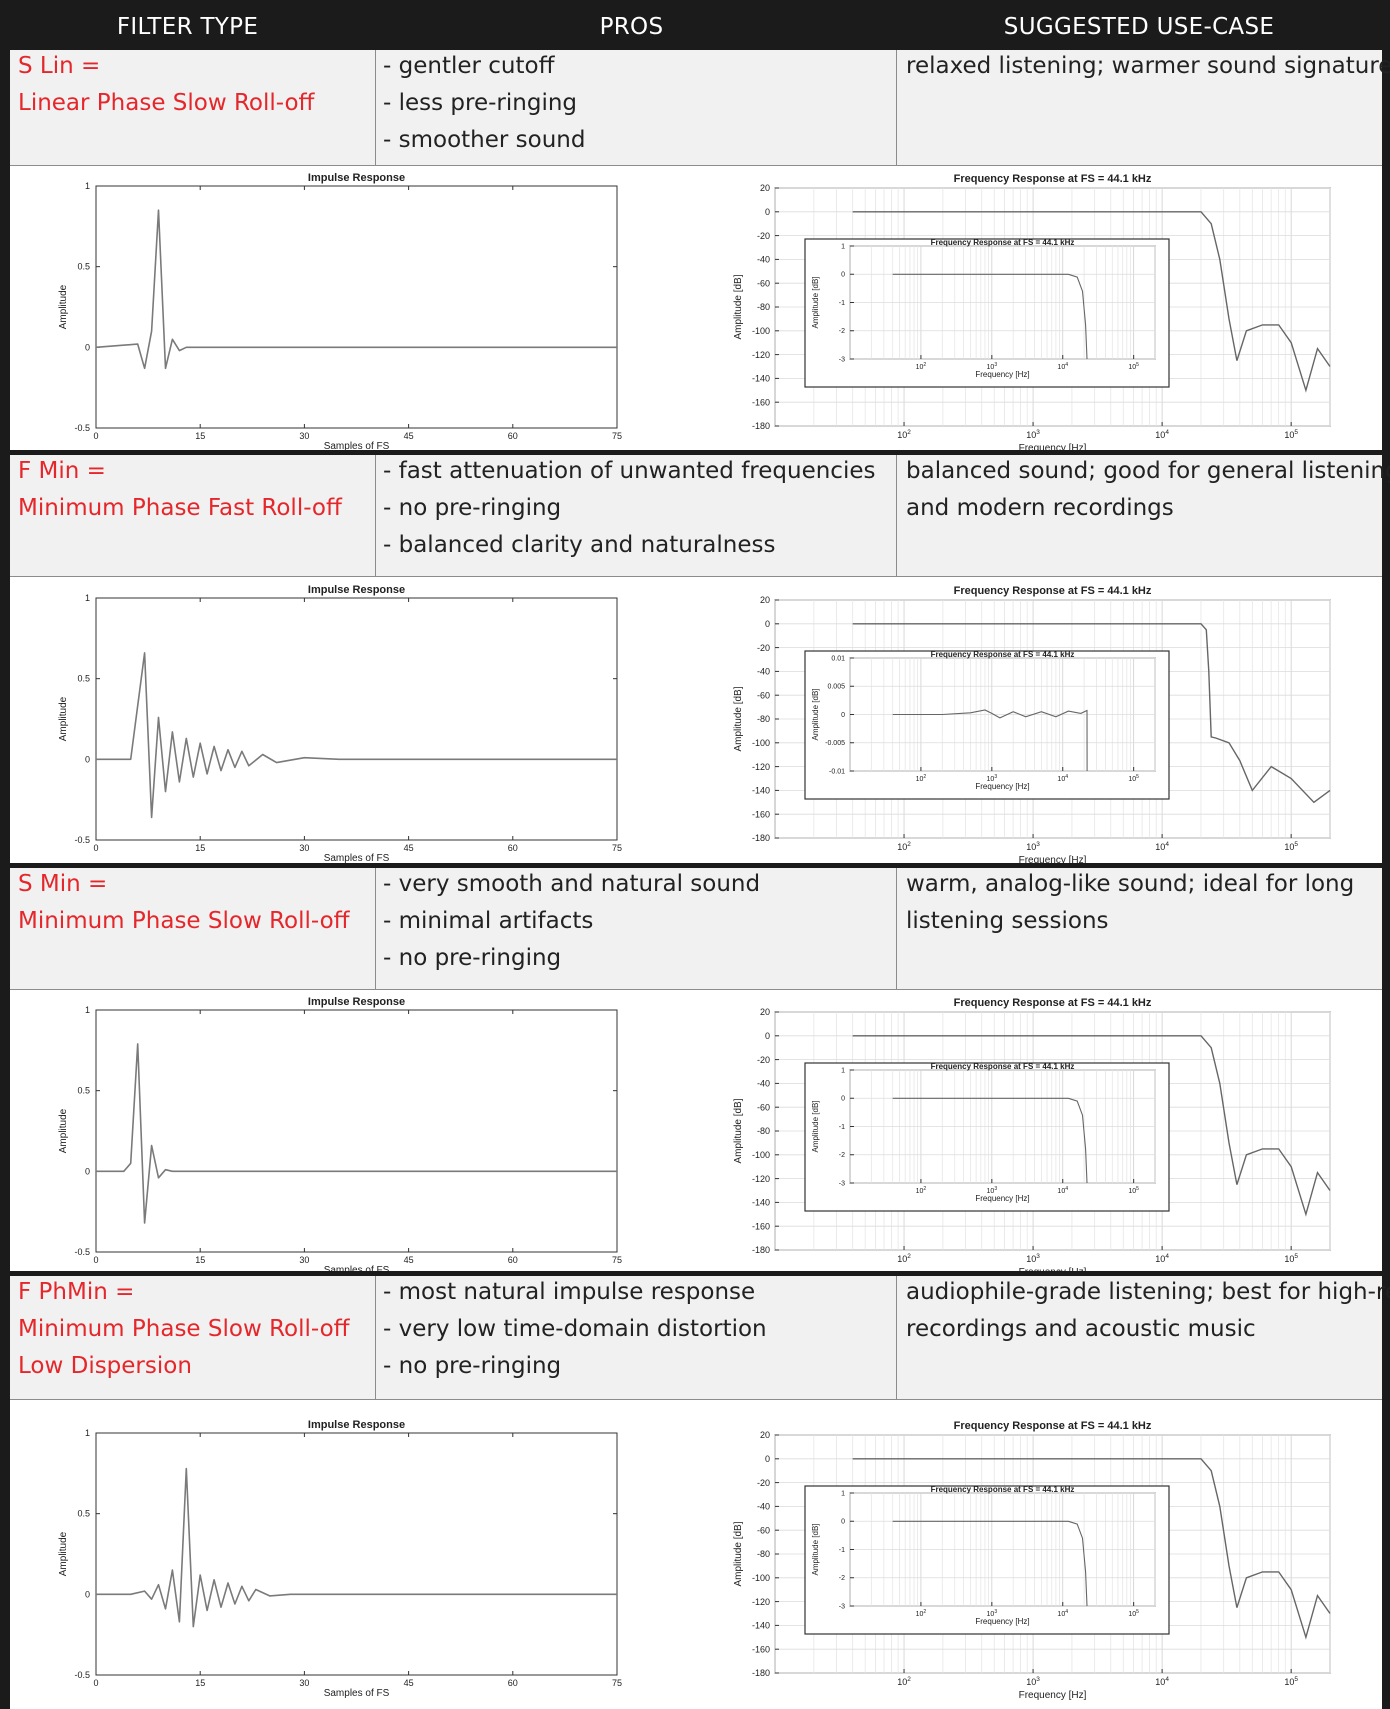  I want to click on y-tick-label: -80, so click(763, 1554).